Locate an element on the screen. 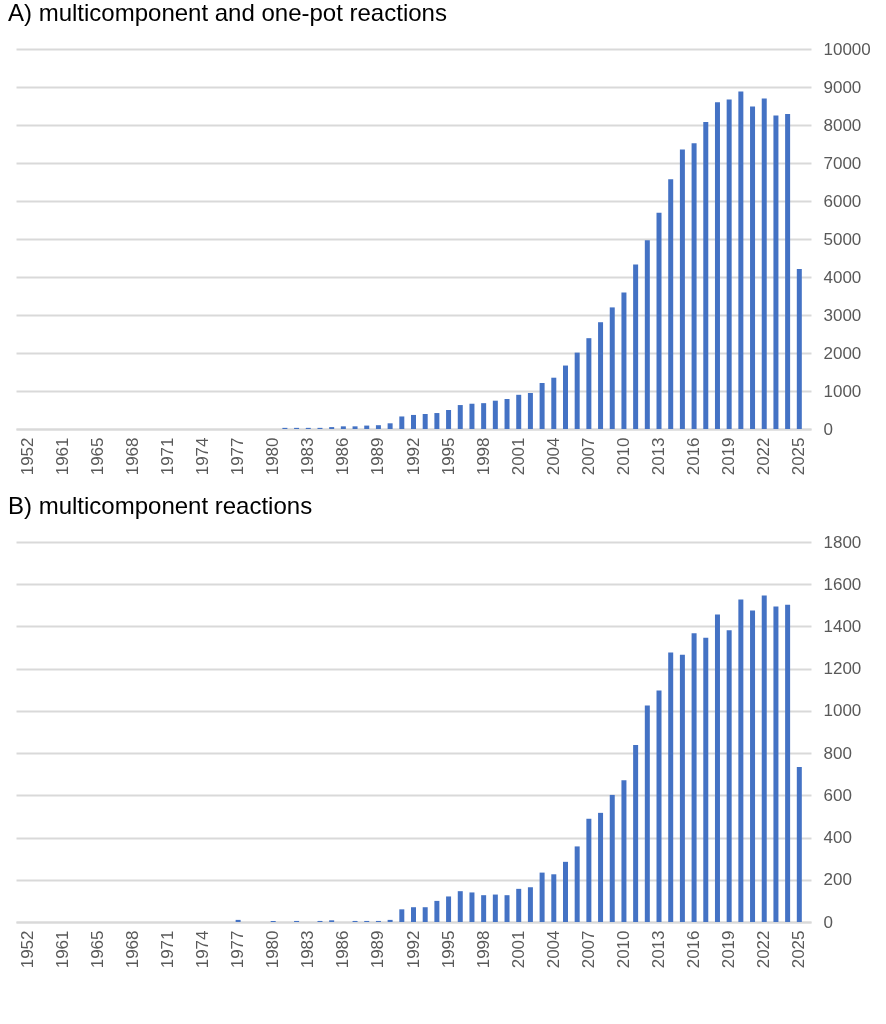 The width and height of the screenshot is (886, 1024). y-tick-label: 1600 is located at coordinates (842, 584).